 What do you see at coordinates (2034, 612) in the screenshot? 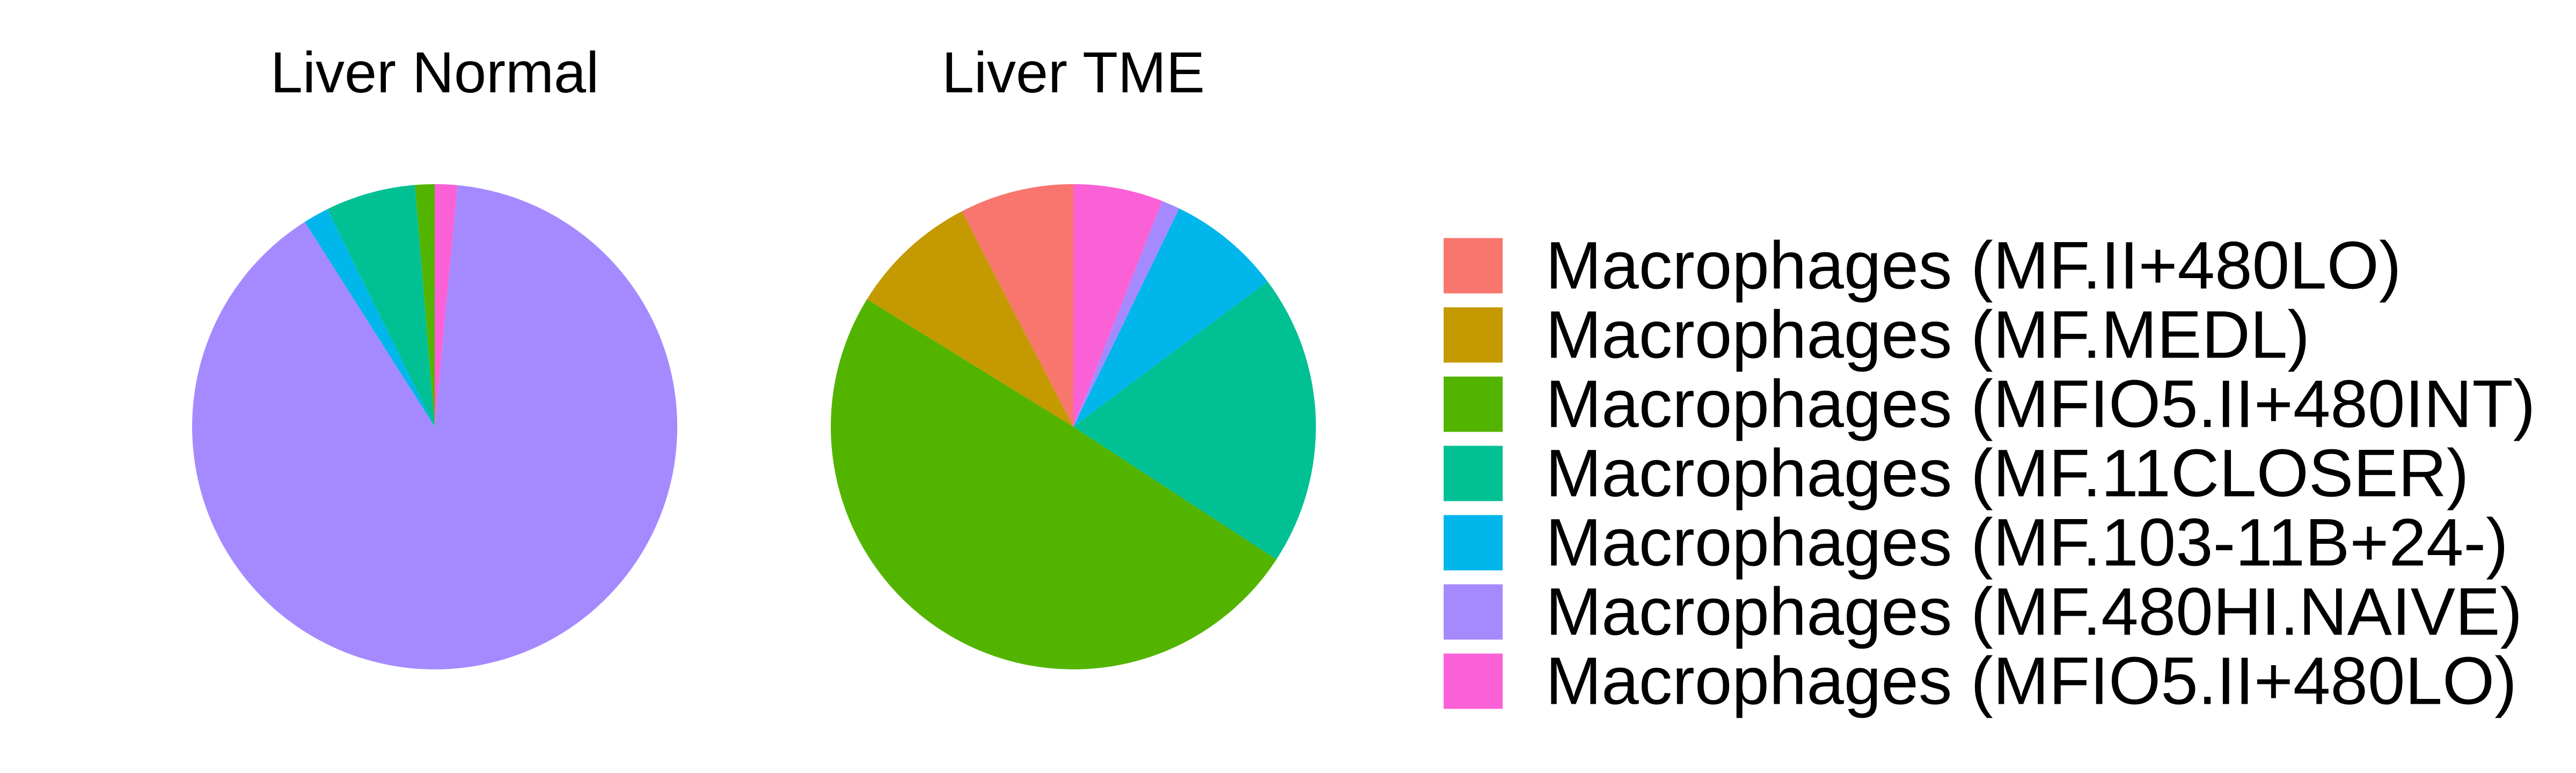
I see `legend-label: Macrophages (MF.480HI.NAIVE)` at bounding box center [2034, 612].